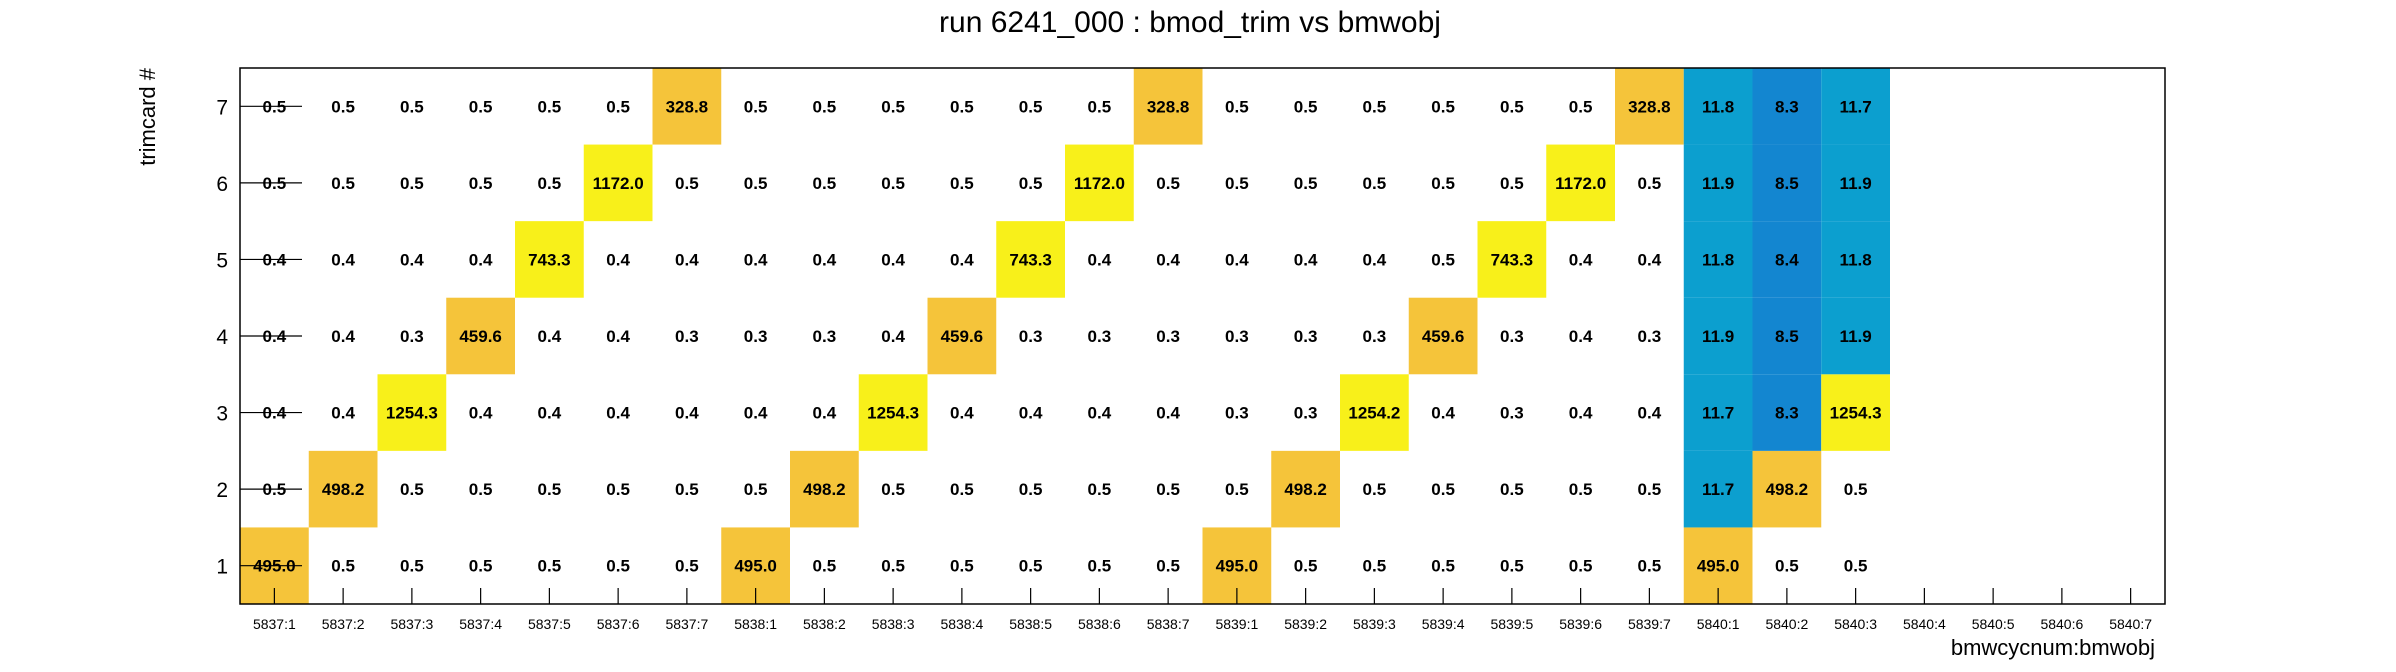 The width and height of the screenshot is (2396, 672). I want to click on x-tick-label: 5839:2, so click(1305, 624).